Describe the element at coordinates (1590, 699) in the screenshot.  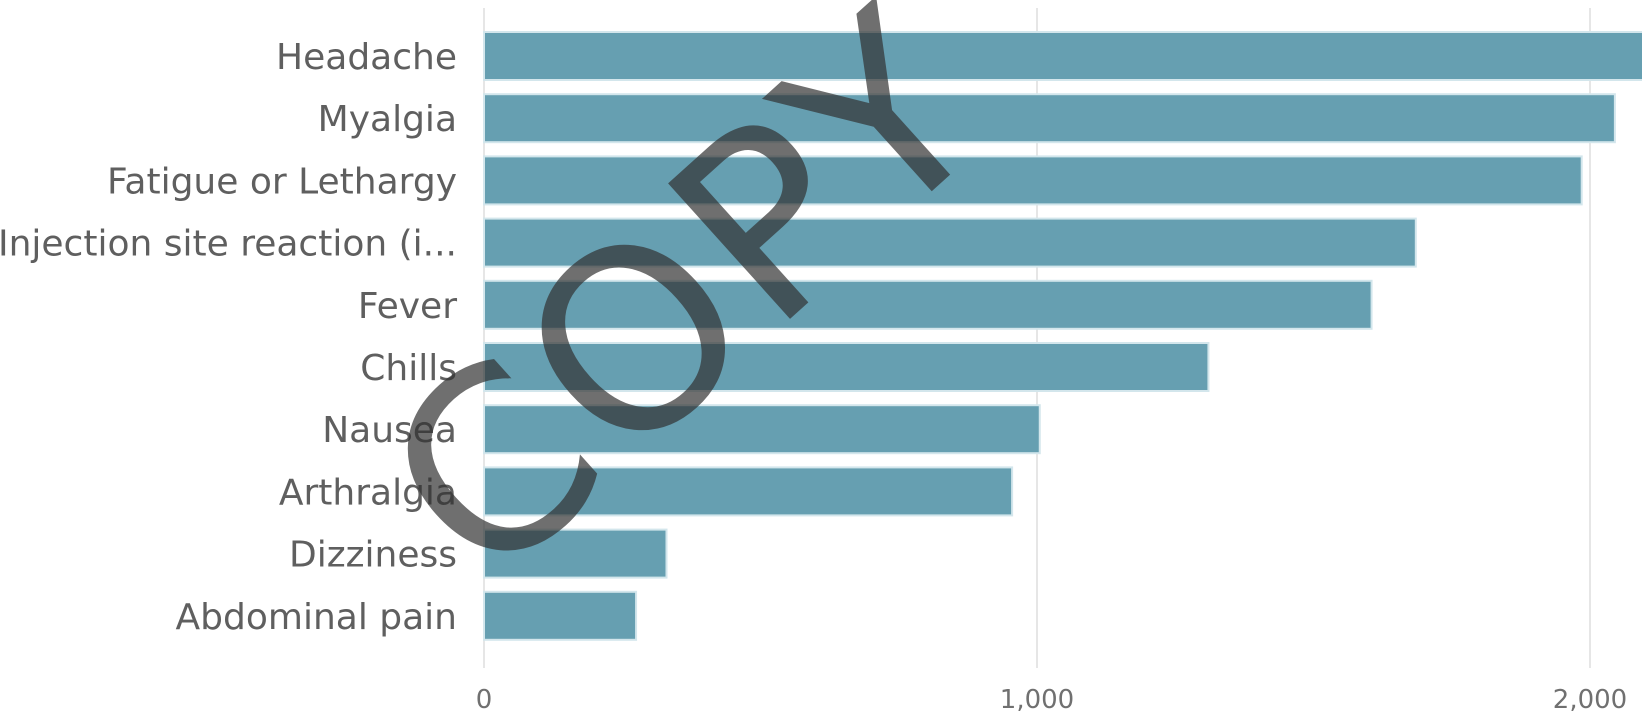
I see `x-tick-label: 2,000` at that location.